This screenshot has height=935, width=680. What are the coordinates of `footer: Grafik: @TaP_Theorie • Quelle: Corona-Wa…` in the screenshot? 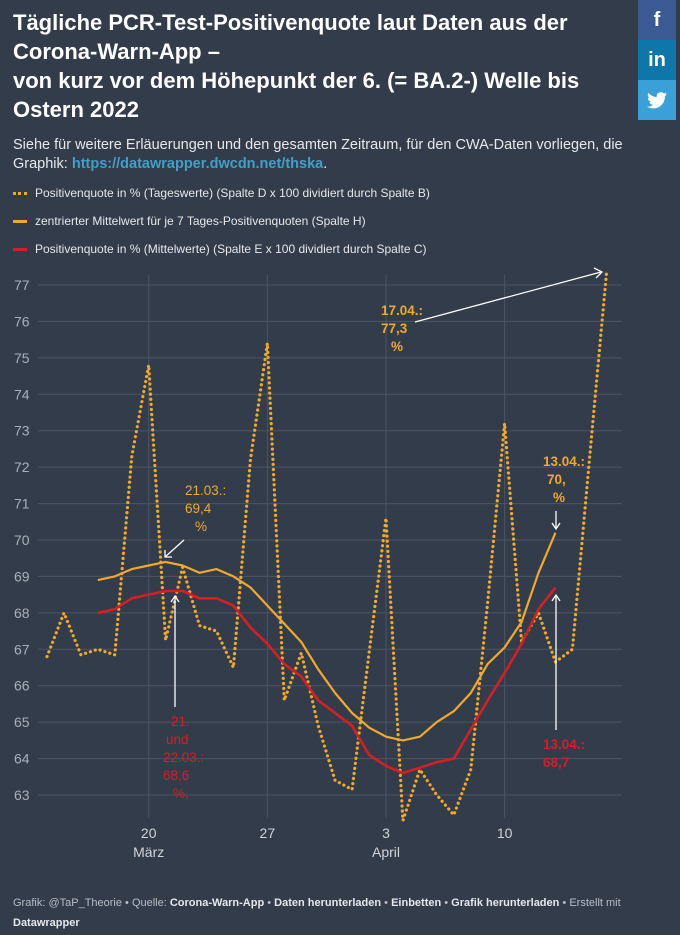 It's located at (338, 913).